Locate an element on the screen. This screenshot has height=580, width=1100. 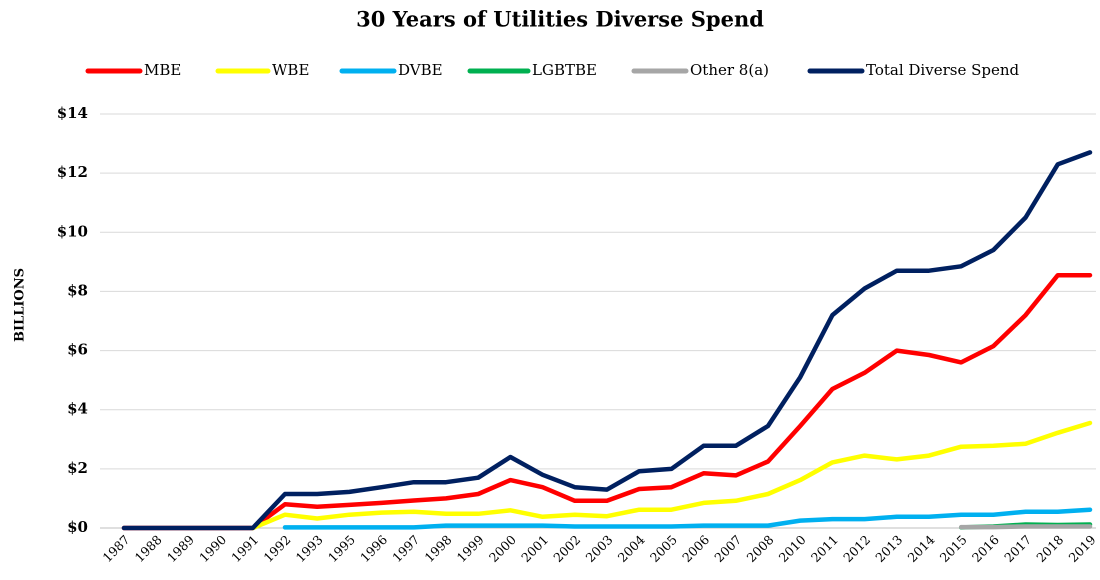
x-tick-label: 2008 is located at coordinates (759, 548).